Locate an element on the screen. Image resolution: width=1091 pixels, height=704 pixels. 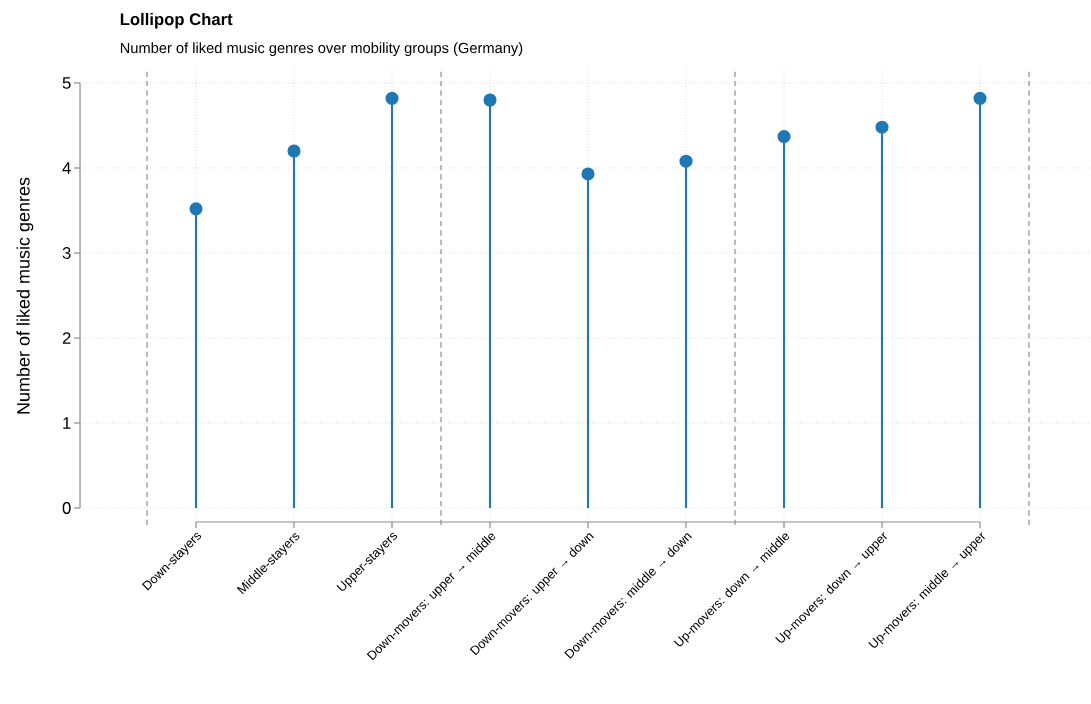
chart-subtitle: Number of liked music genres over mobility groups (Germany) is located at coordinates (321, 49).